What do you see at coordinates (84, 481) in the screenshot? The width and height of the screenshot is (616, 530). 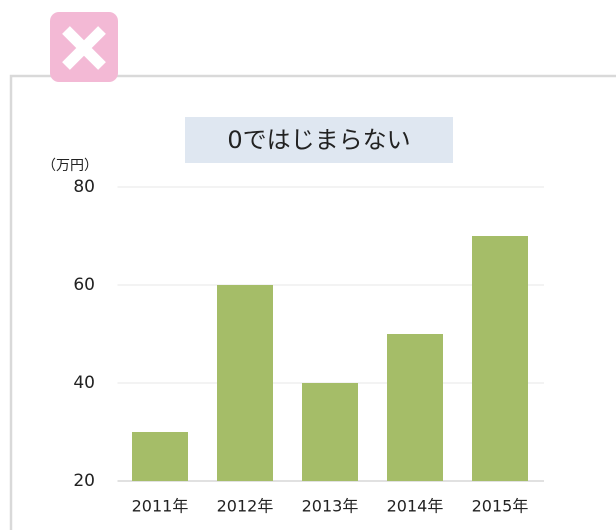 I see `y-tick-label: 20` at bounding box center [84, 481].